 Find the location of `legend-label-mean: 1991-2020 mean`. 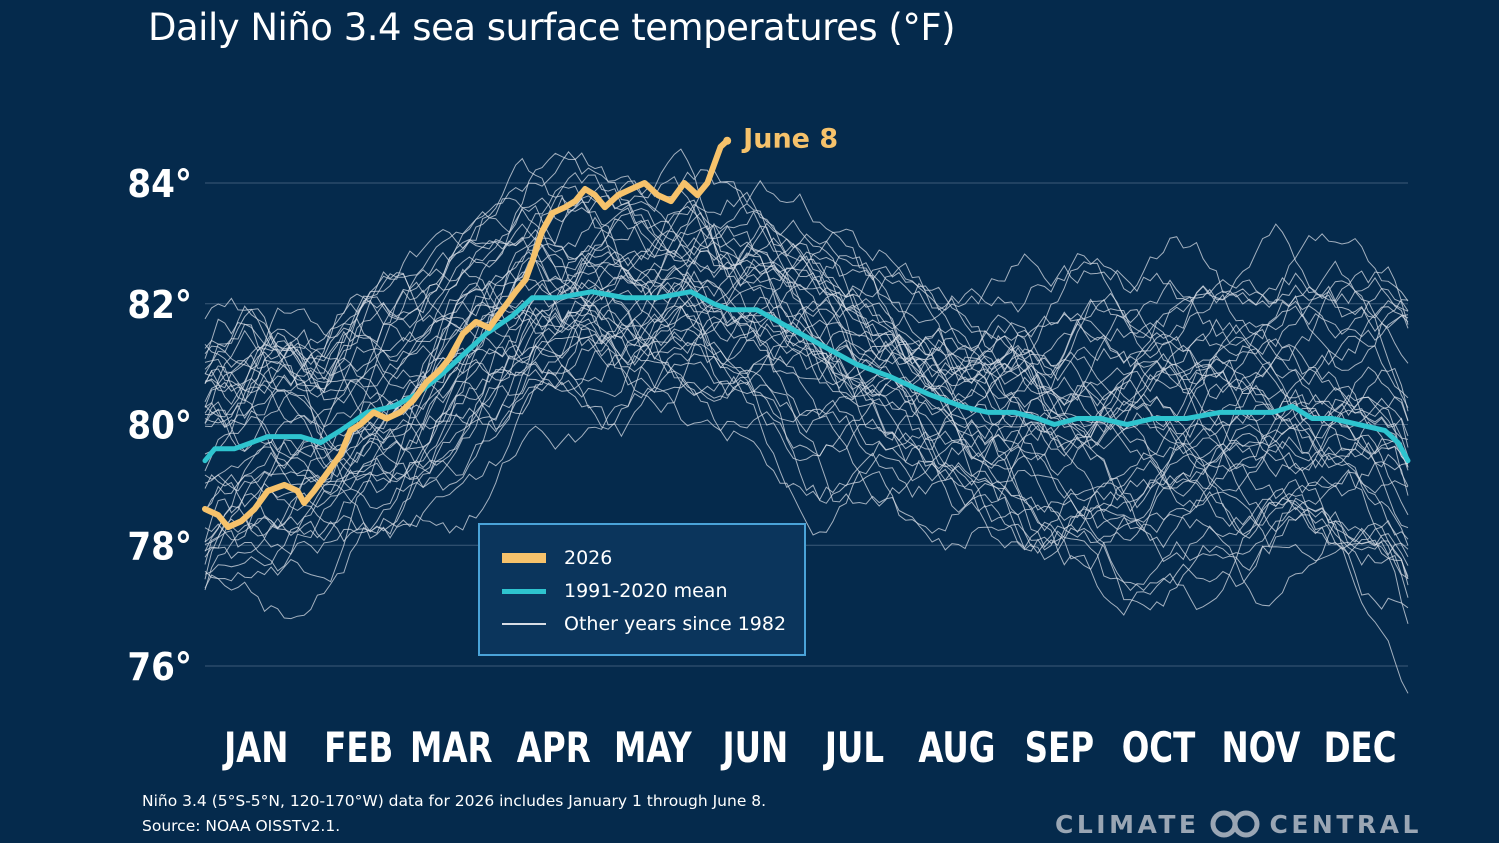

legend-label-mean: 1991-2020 mean is located at coordinates (646, 591).